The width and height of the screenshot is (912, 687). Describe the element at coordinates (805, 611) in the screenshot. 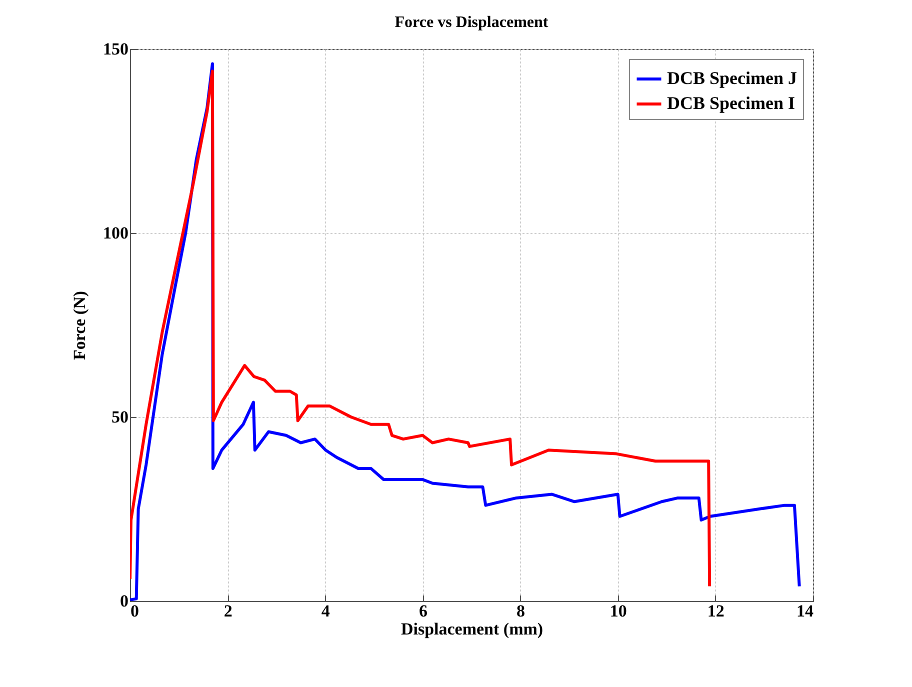

I see `x-tick-label: 14` at that location.